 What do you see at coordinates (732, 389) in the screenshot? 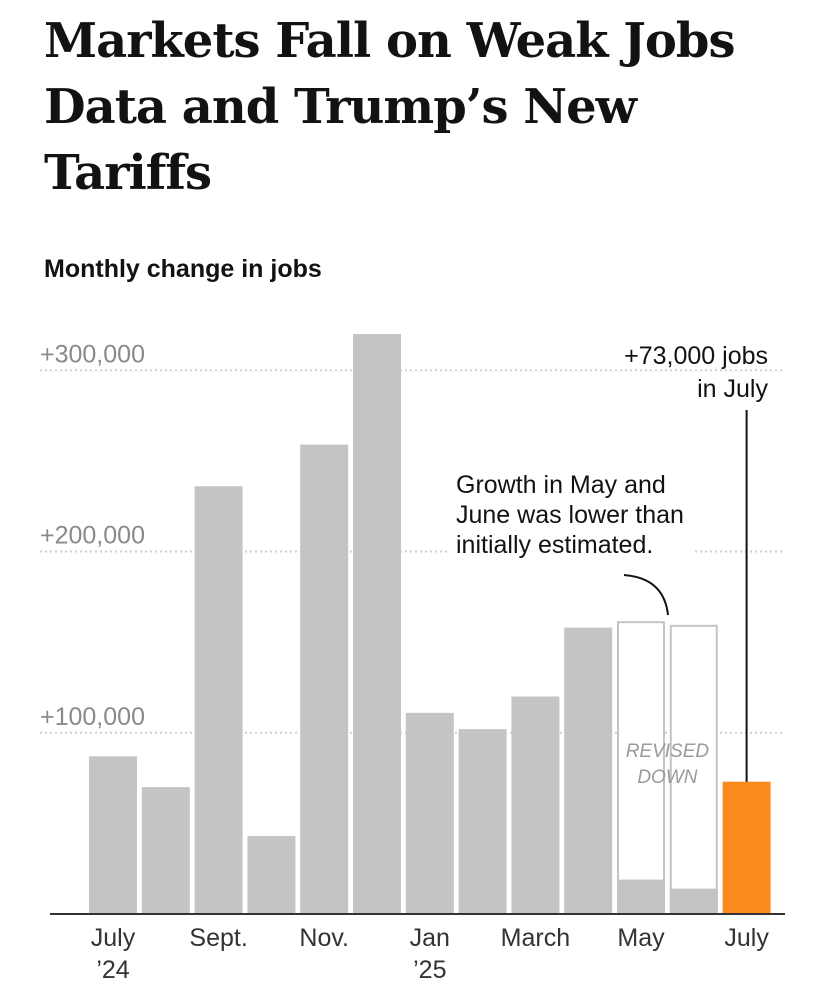
I see `july-annotation-line: in July` at bounding box center [732, 389].